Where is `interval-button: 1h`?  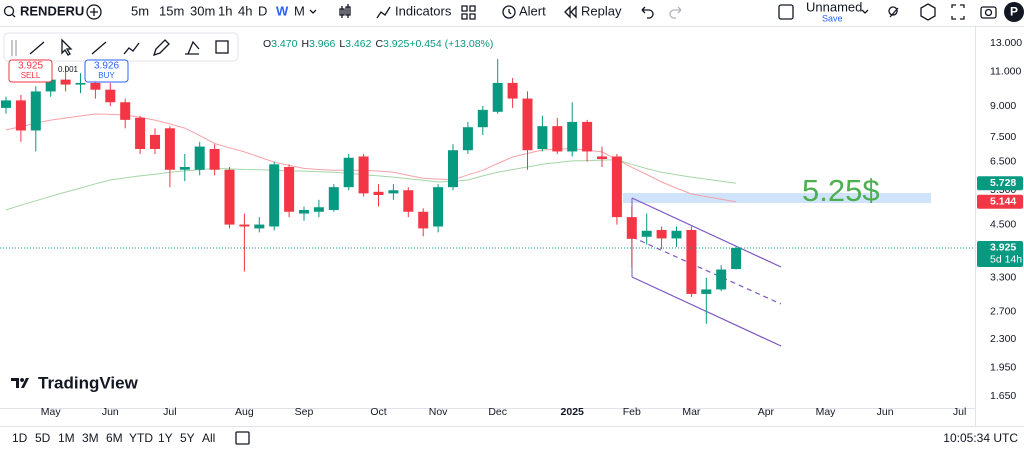 interval-button: 1h is located at coordinates (225, 10).